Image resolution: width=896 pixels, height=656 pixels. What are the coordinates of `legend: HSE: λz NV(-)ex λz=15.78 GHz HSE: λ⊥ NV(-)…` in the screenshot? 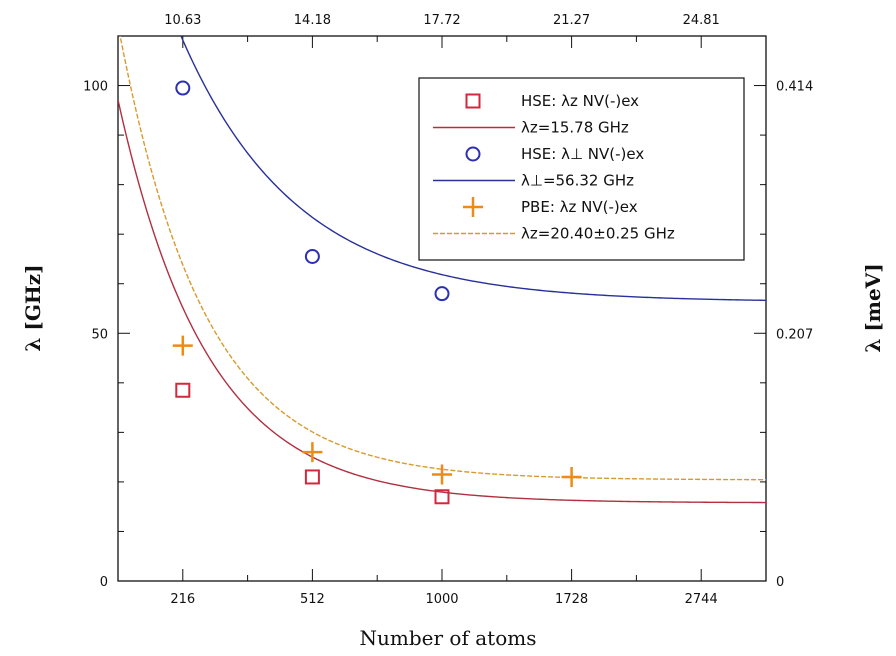 It's located at (581, 169).